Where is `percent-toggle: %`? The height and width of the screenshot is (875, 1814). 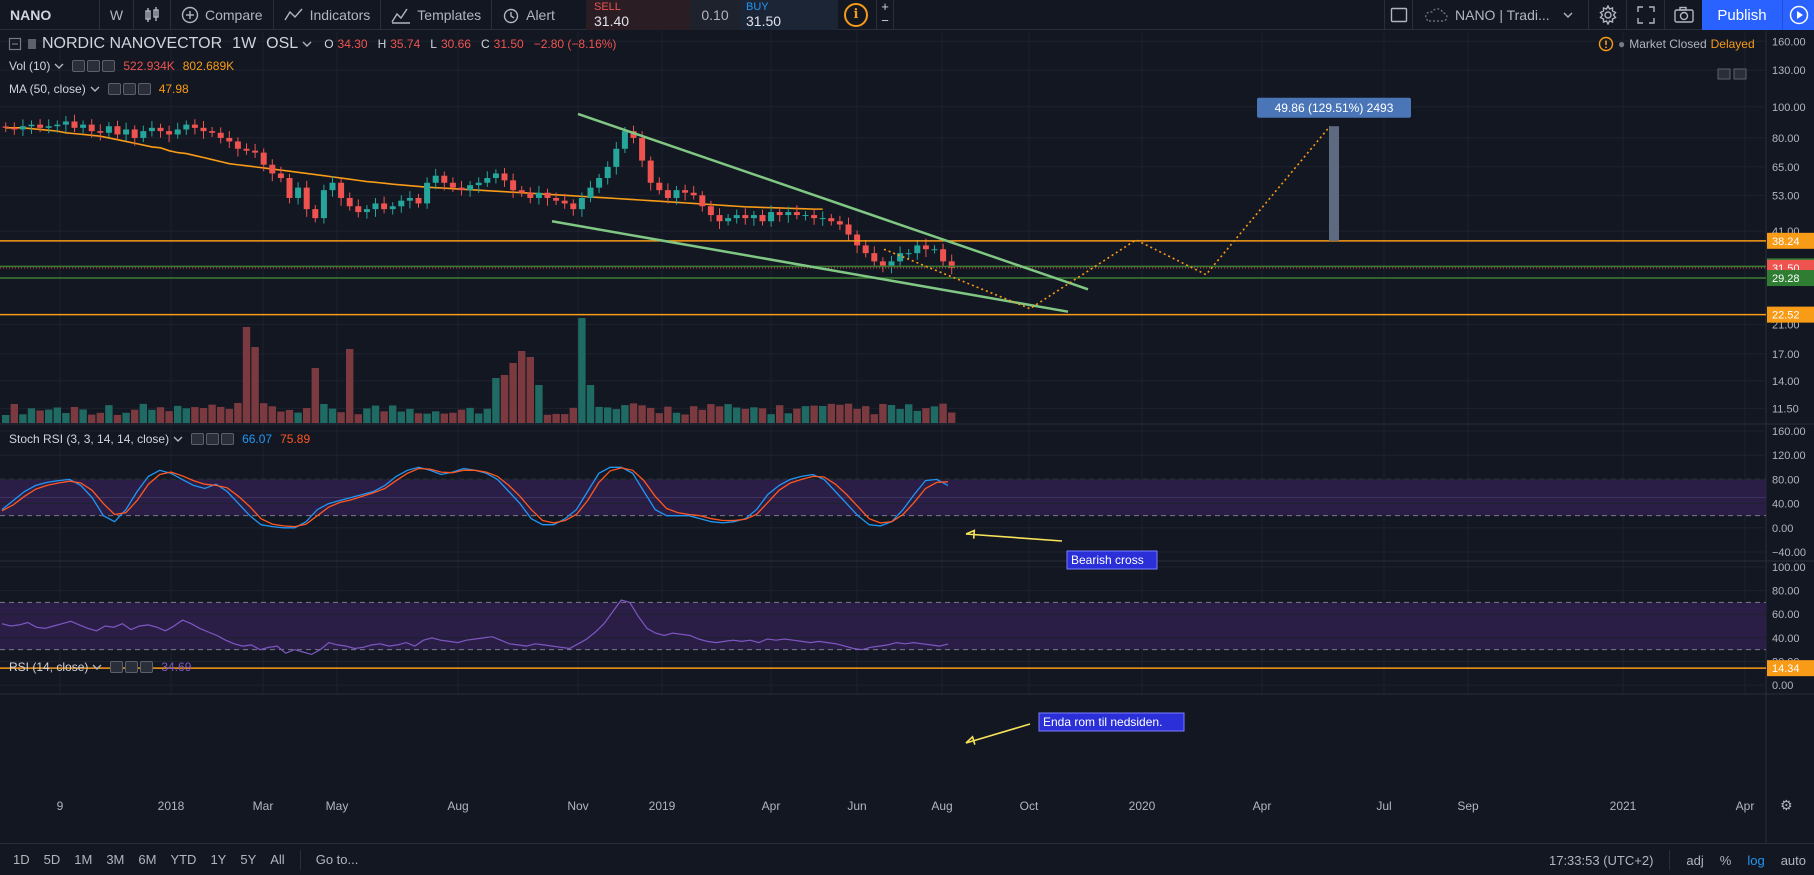
percent-toggle: % is located at coordinates (1725, 860).